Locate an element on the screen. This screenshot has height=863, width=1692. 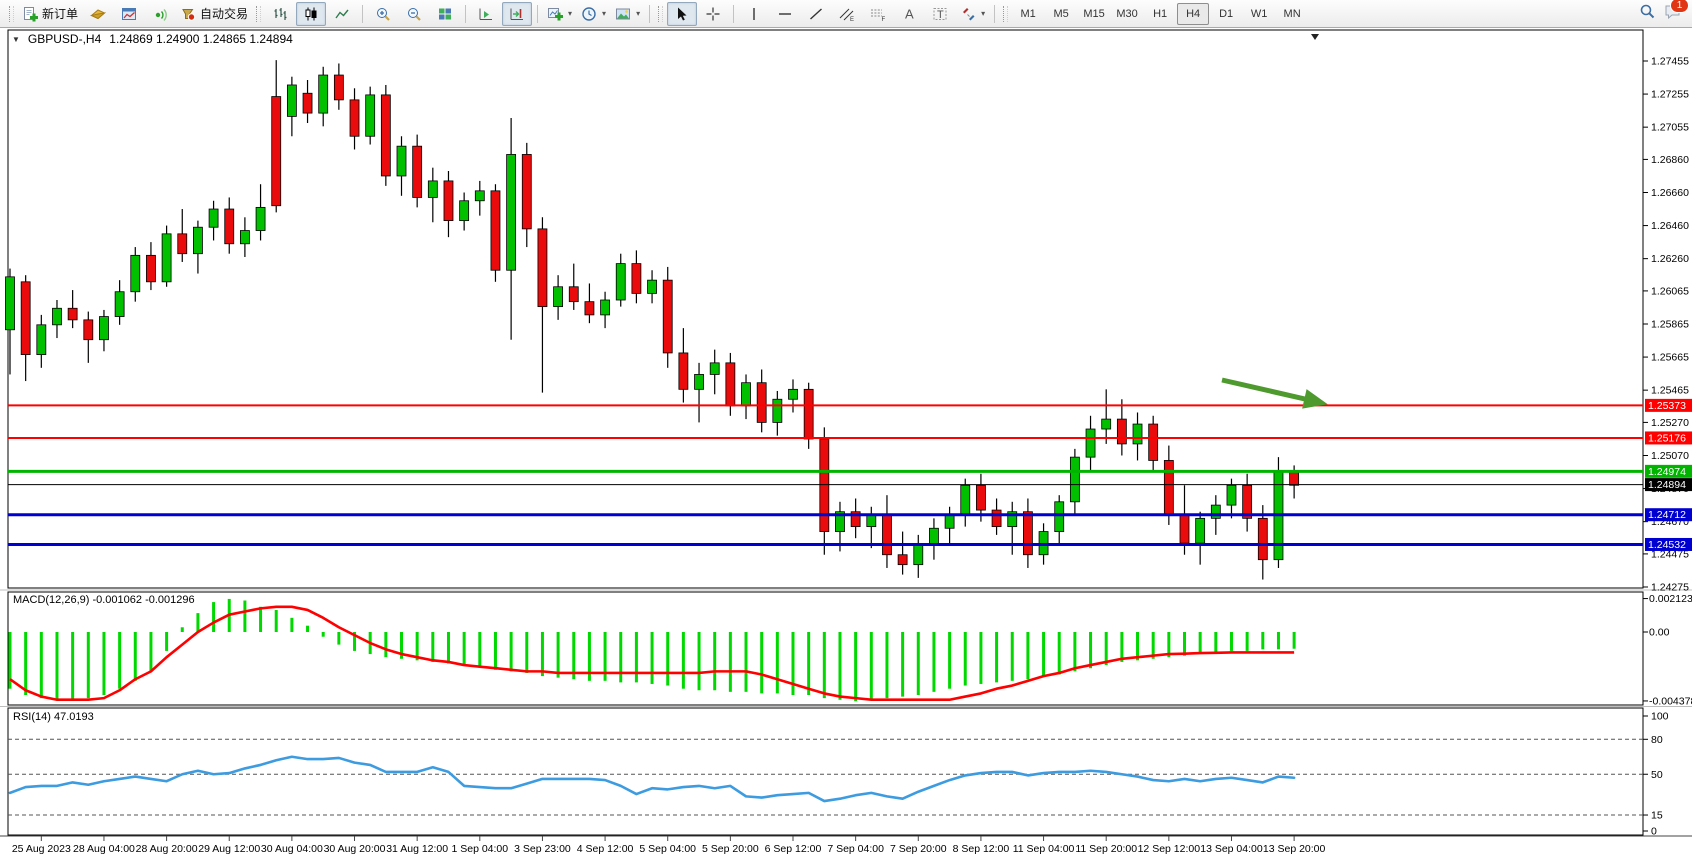
cursor-icon is located at coordinates (682, 13).